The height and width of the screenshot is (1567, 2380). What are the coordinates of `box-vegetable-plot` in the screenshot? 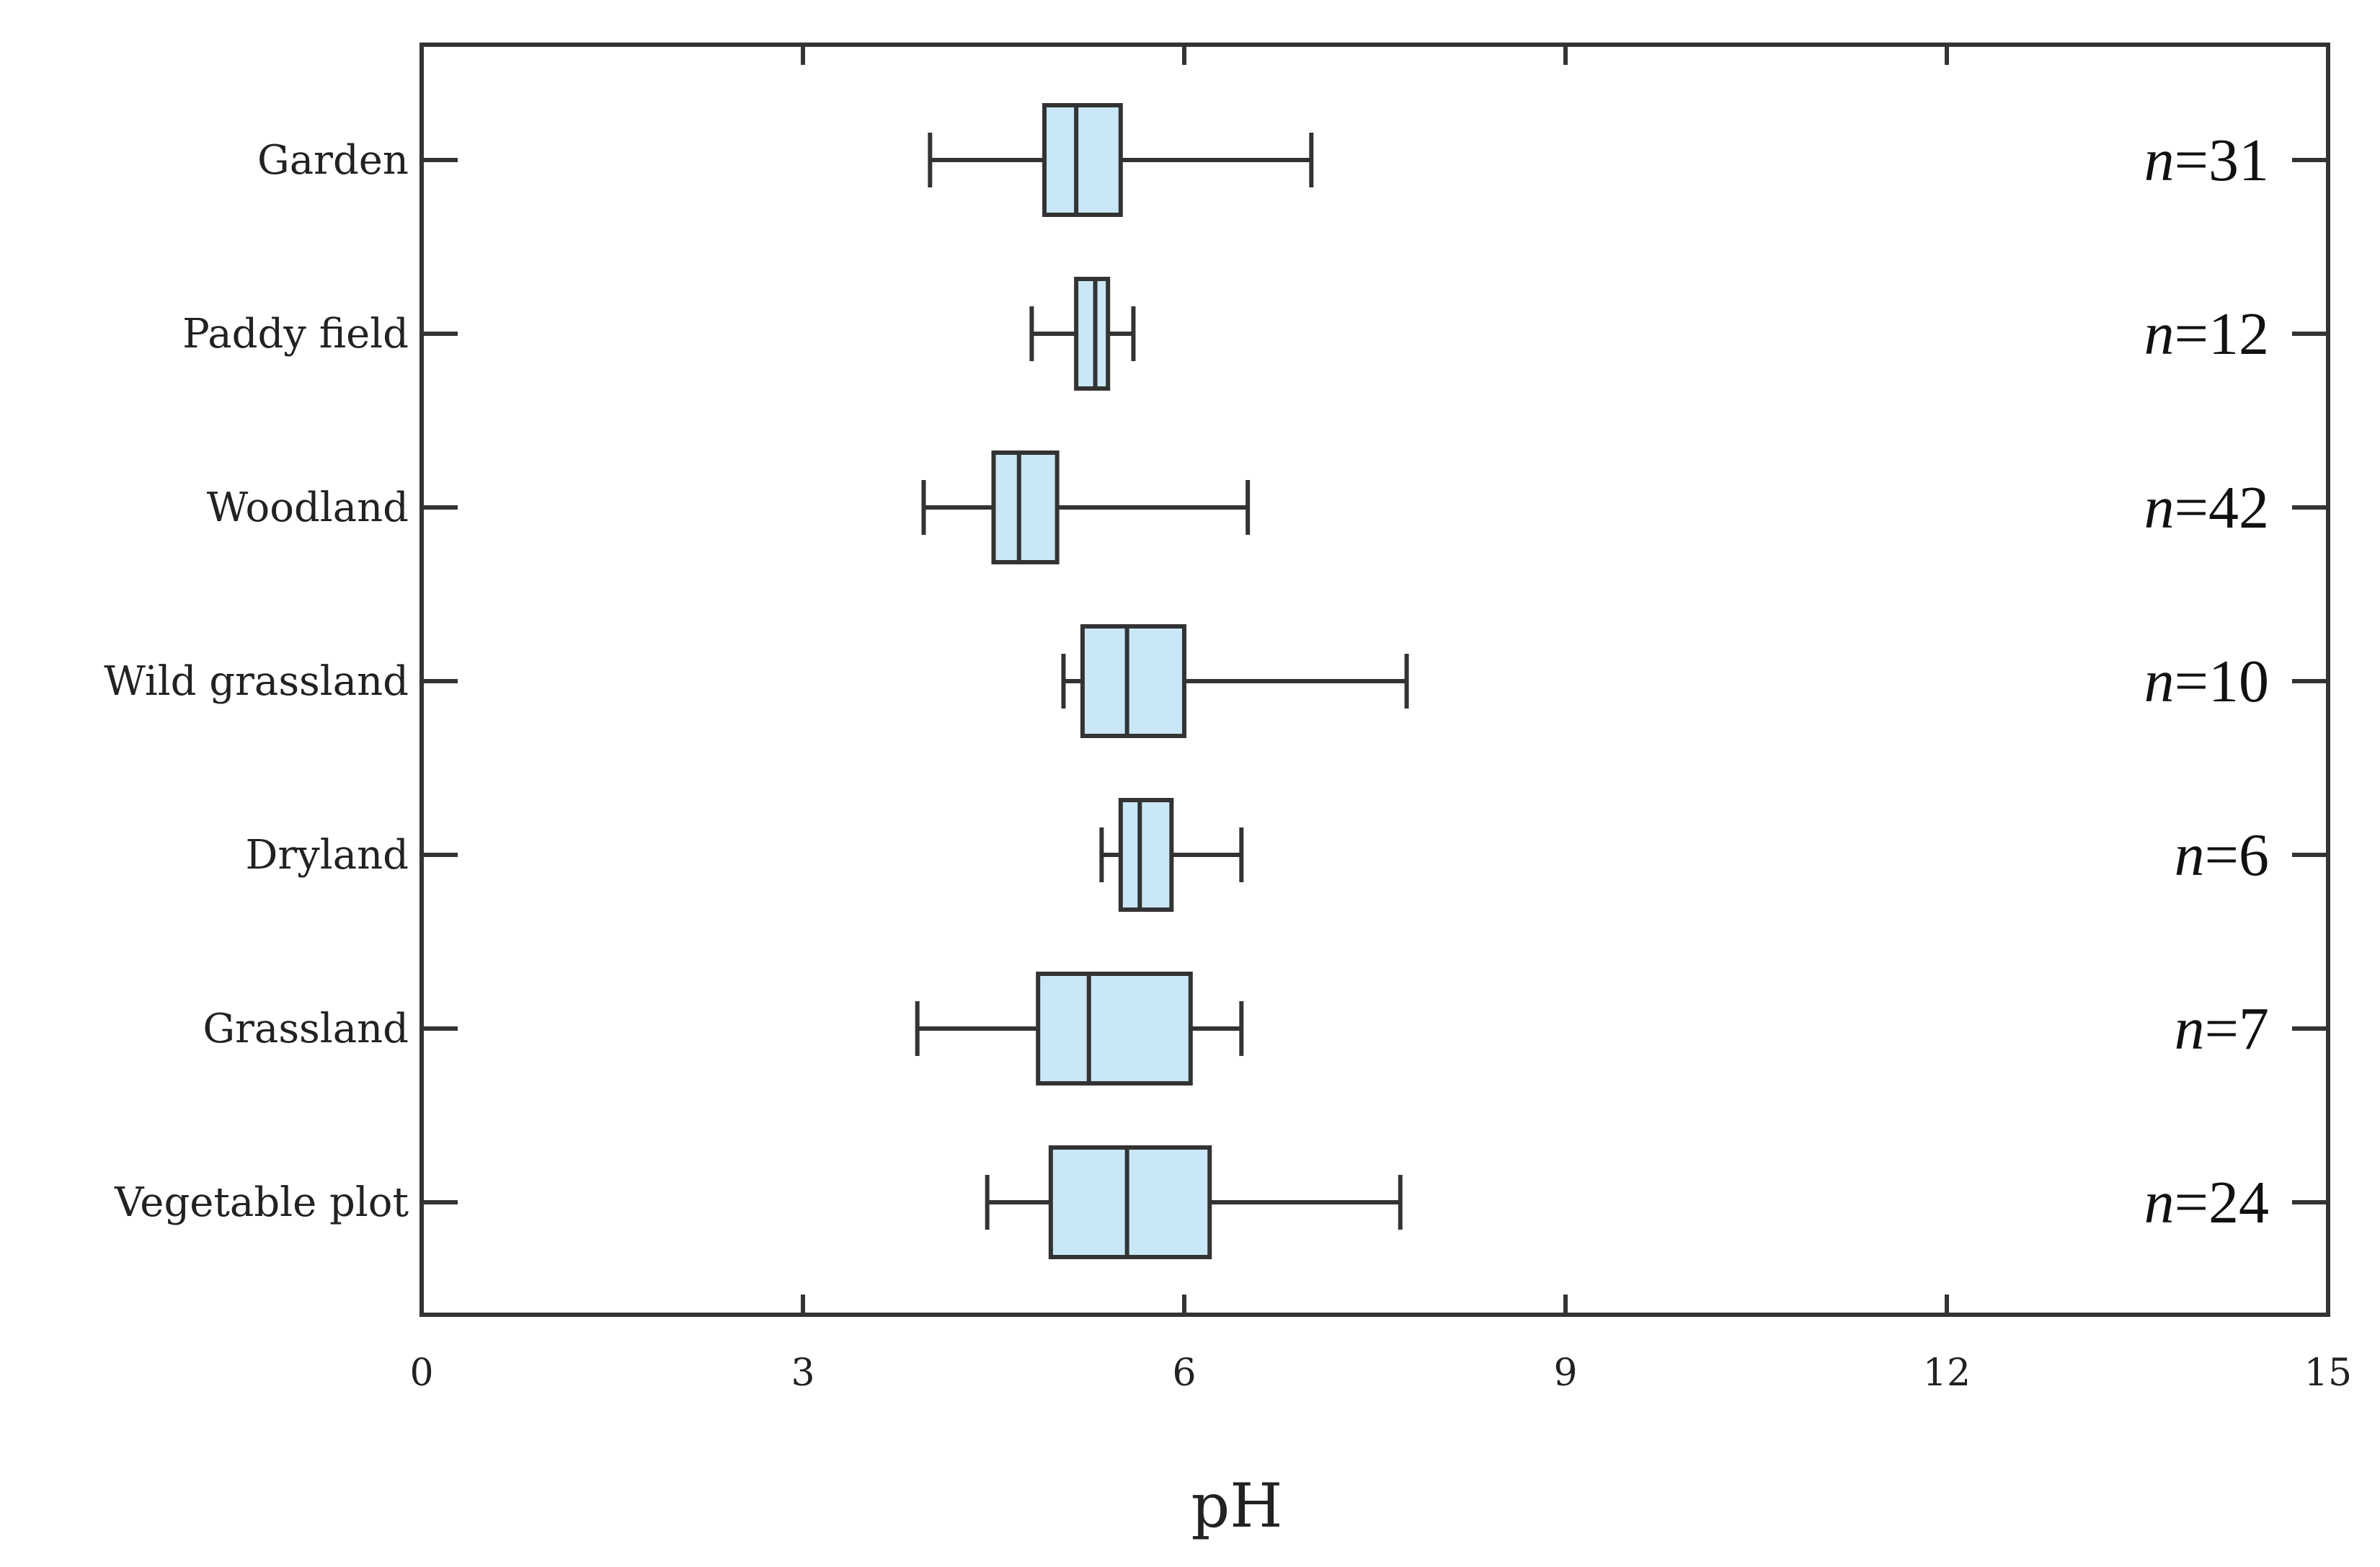 It's located at (1194, 1202).